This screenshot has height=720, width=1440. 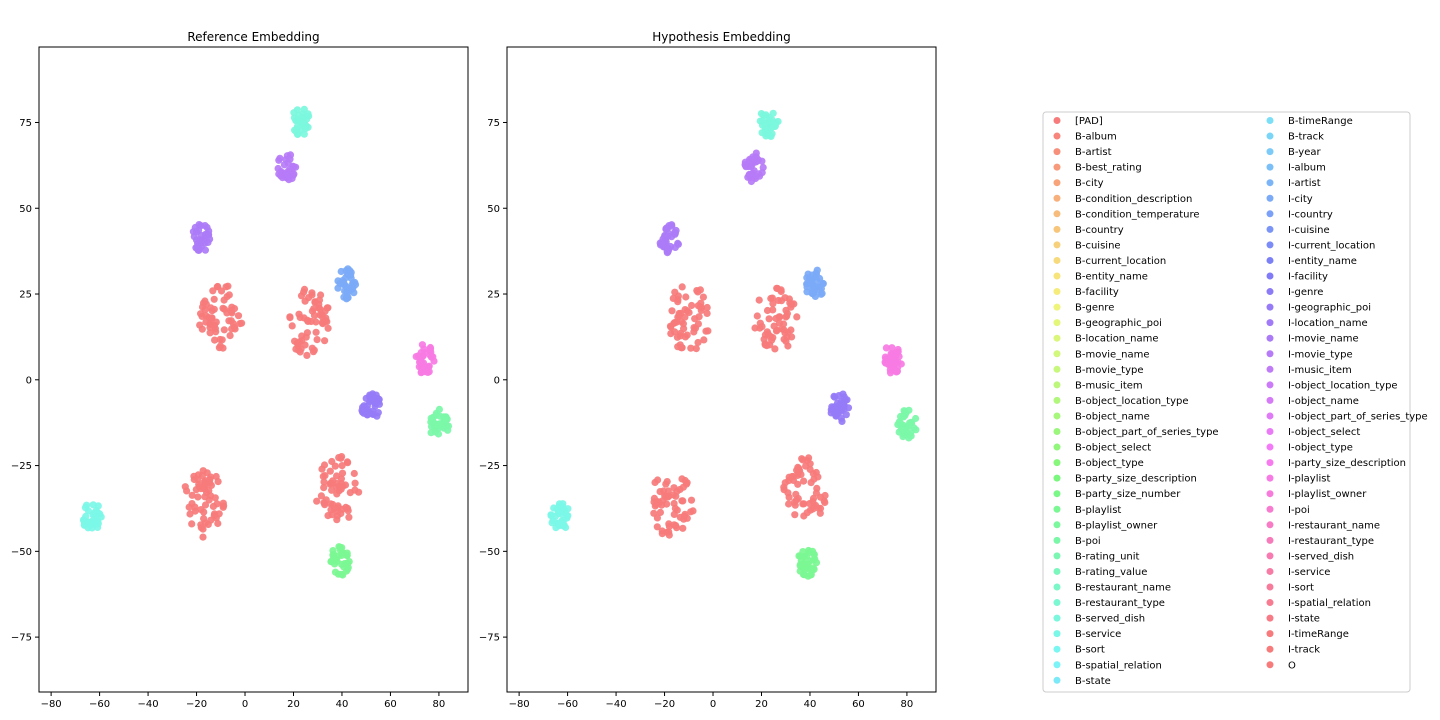 I want to click on reference-point-b-served-dish, so click(x=308, y=114).